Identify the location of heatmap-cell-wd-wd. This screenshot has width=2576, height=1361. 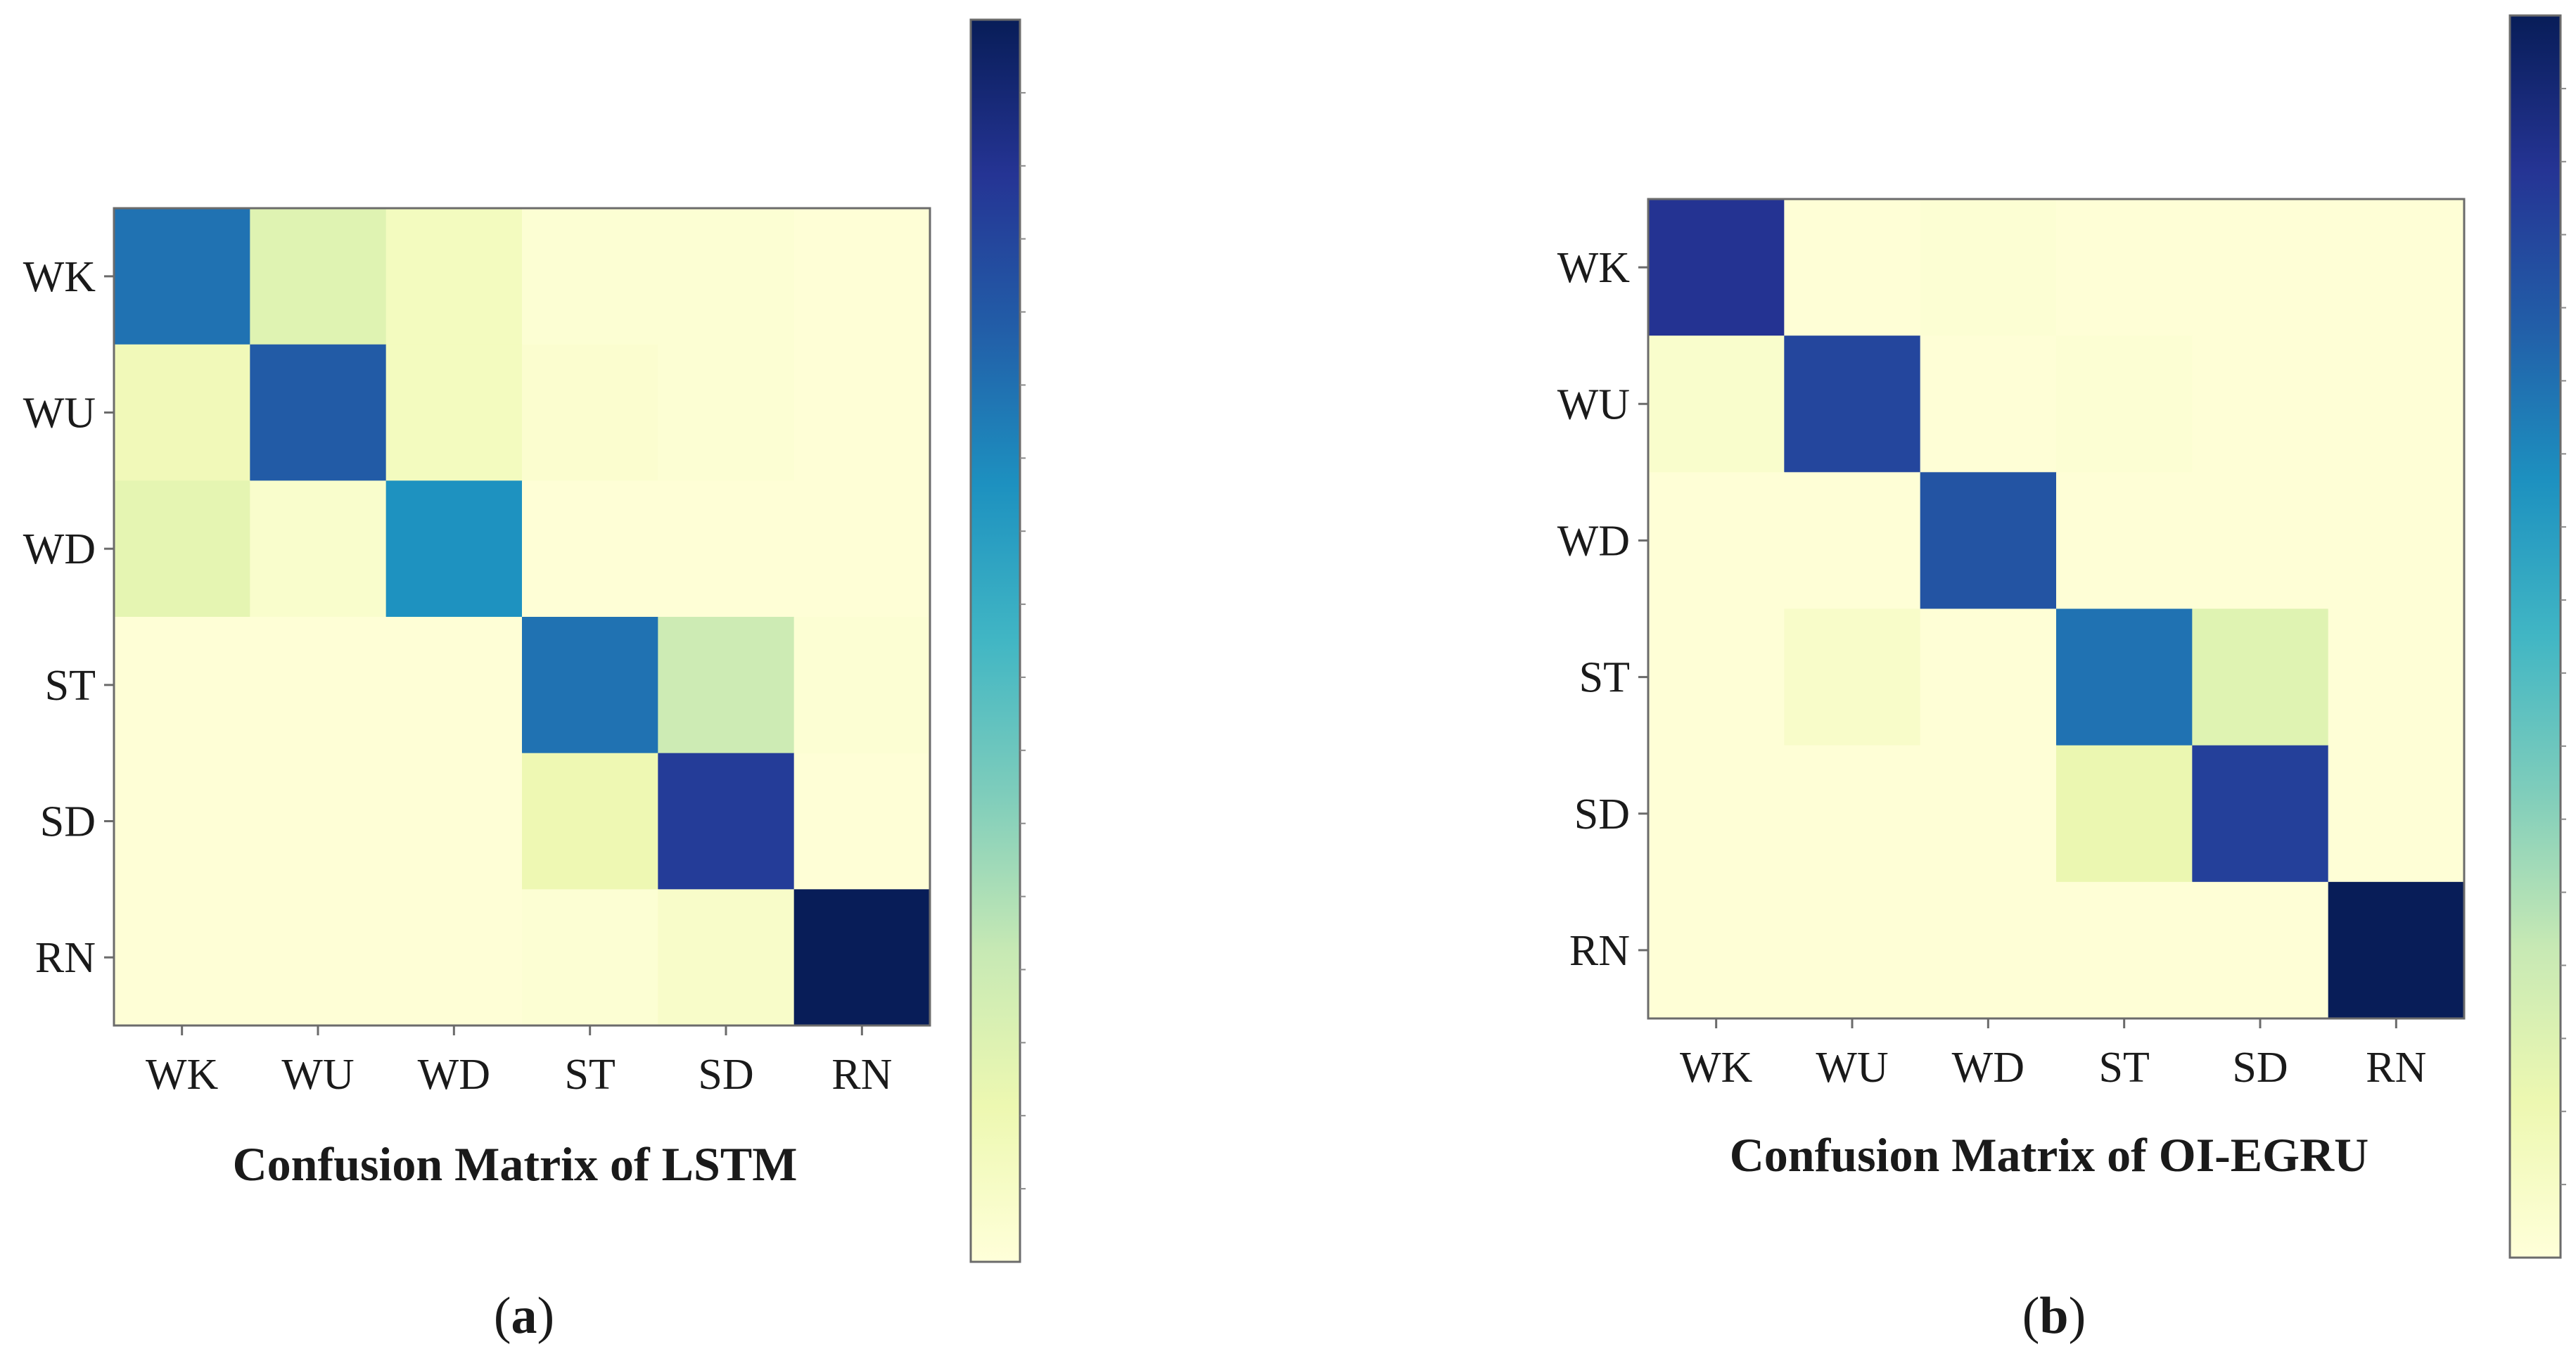
(1988, 541).